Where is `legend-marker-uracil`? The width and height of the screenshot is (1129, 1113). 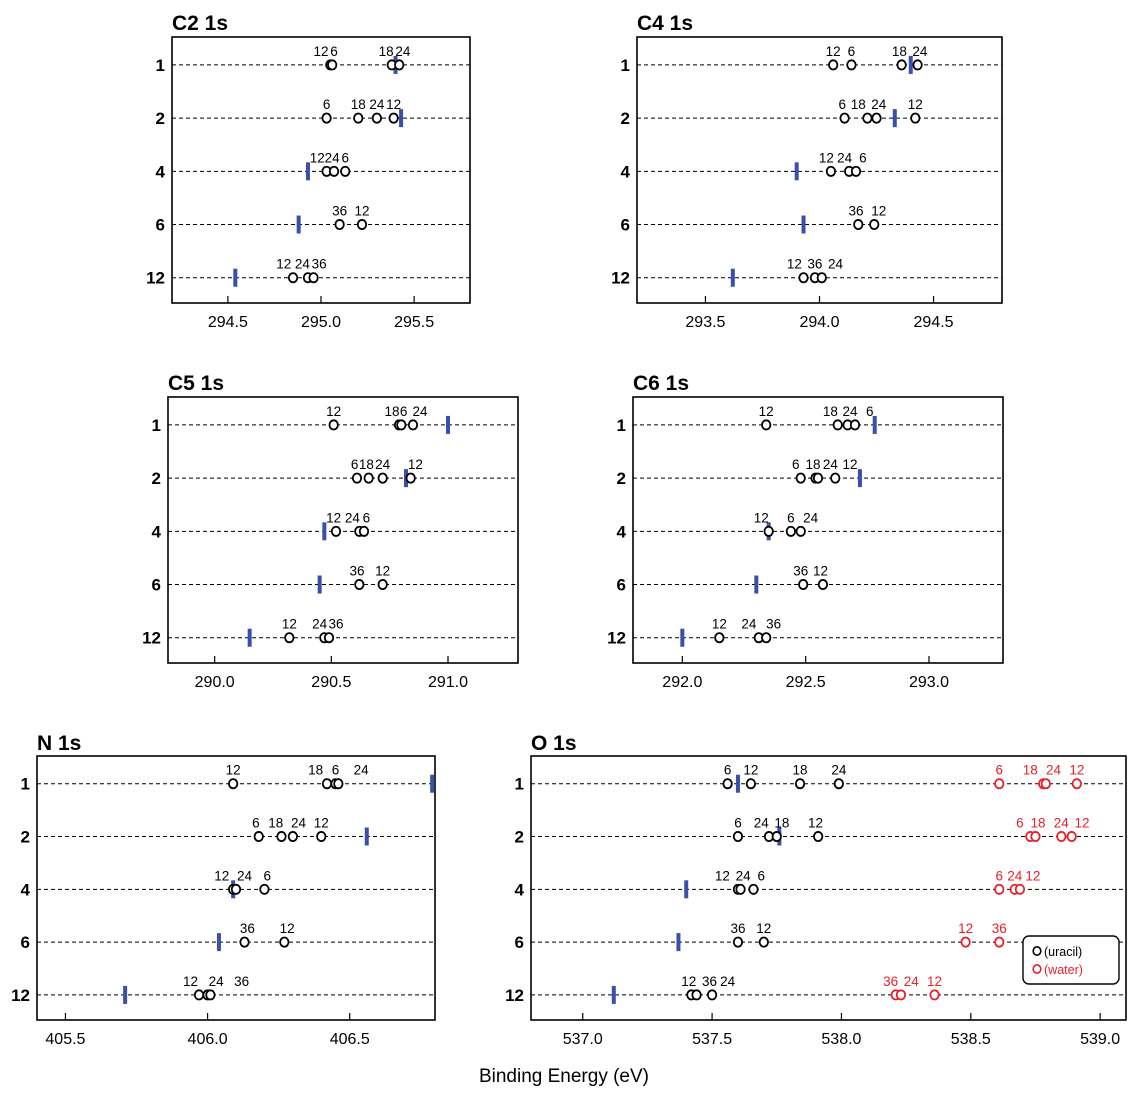 legend-marker-uracil is located at coordinates (1037, 950).